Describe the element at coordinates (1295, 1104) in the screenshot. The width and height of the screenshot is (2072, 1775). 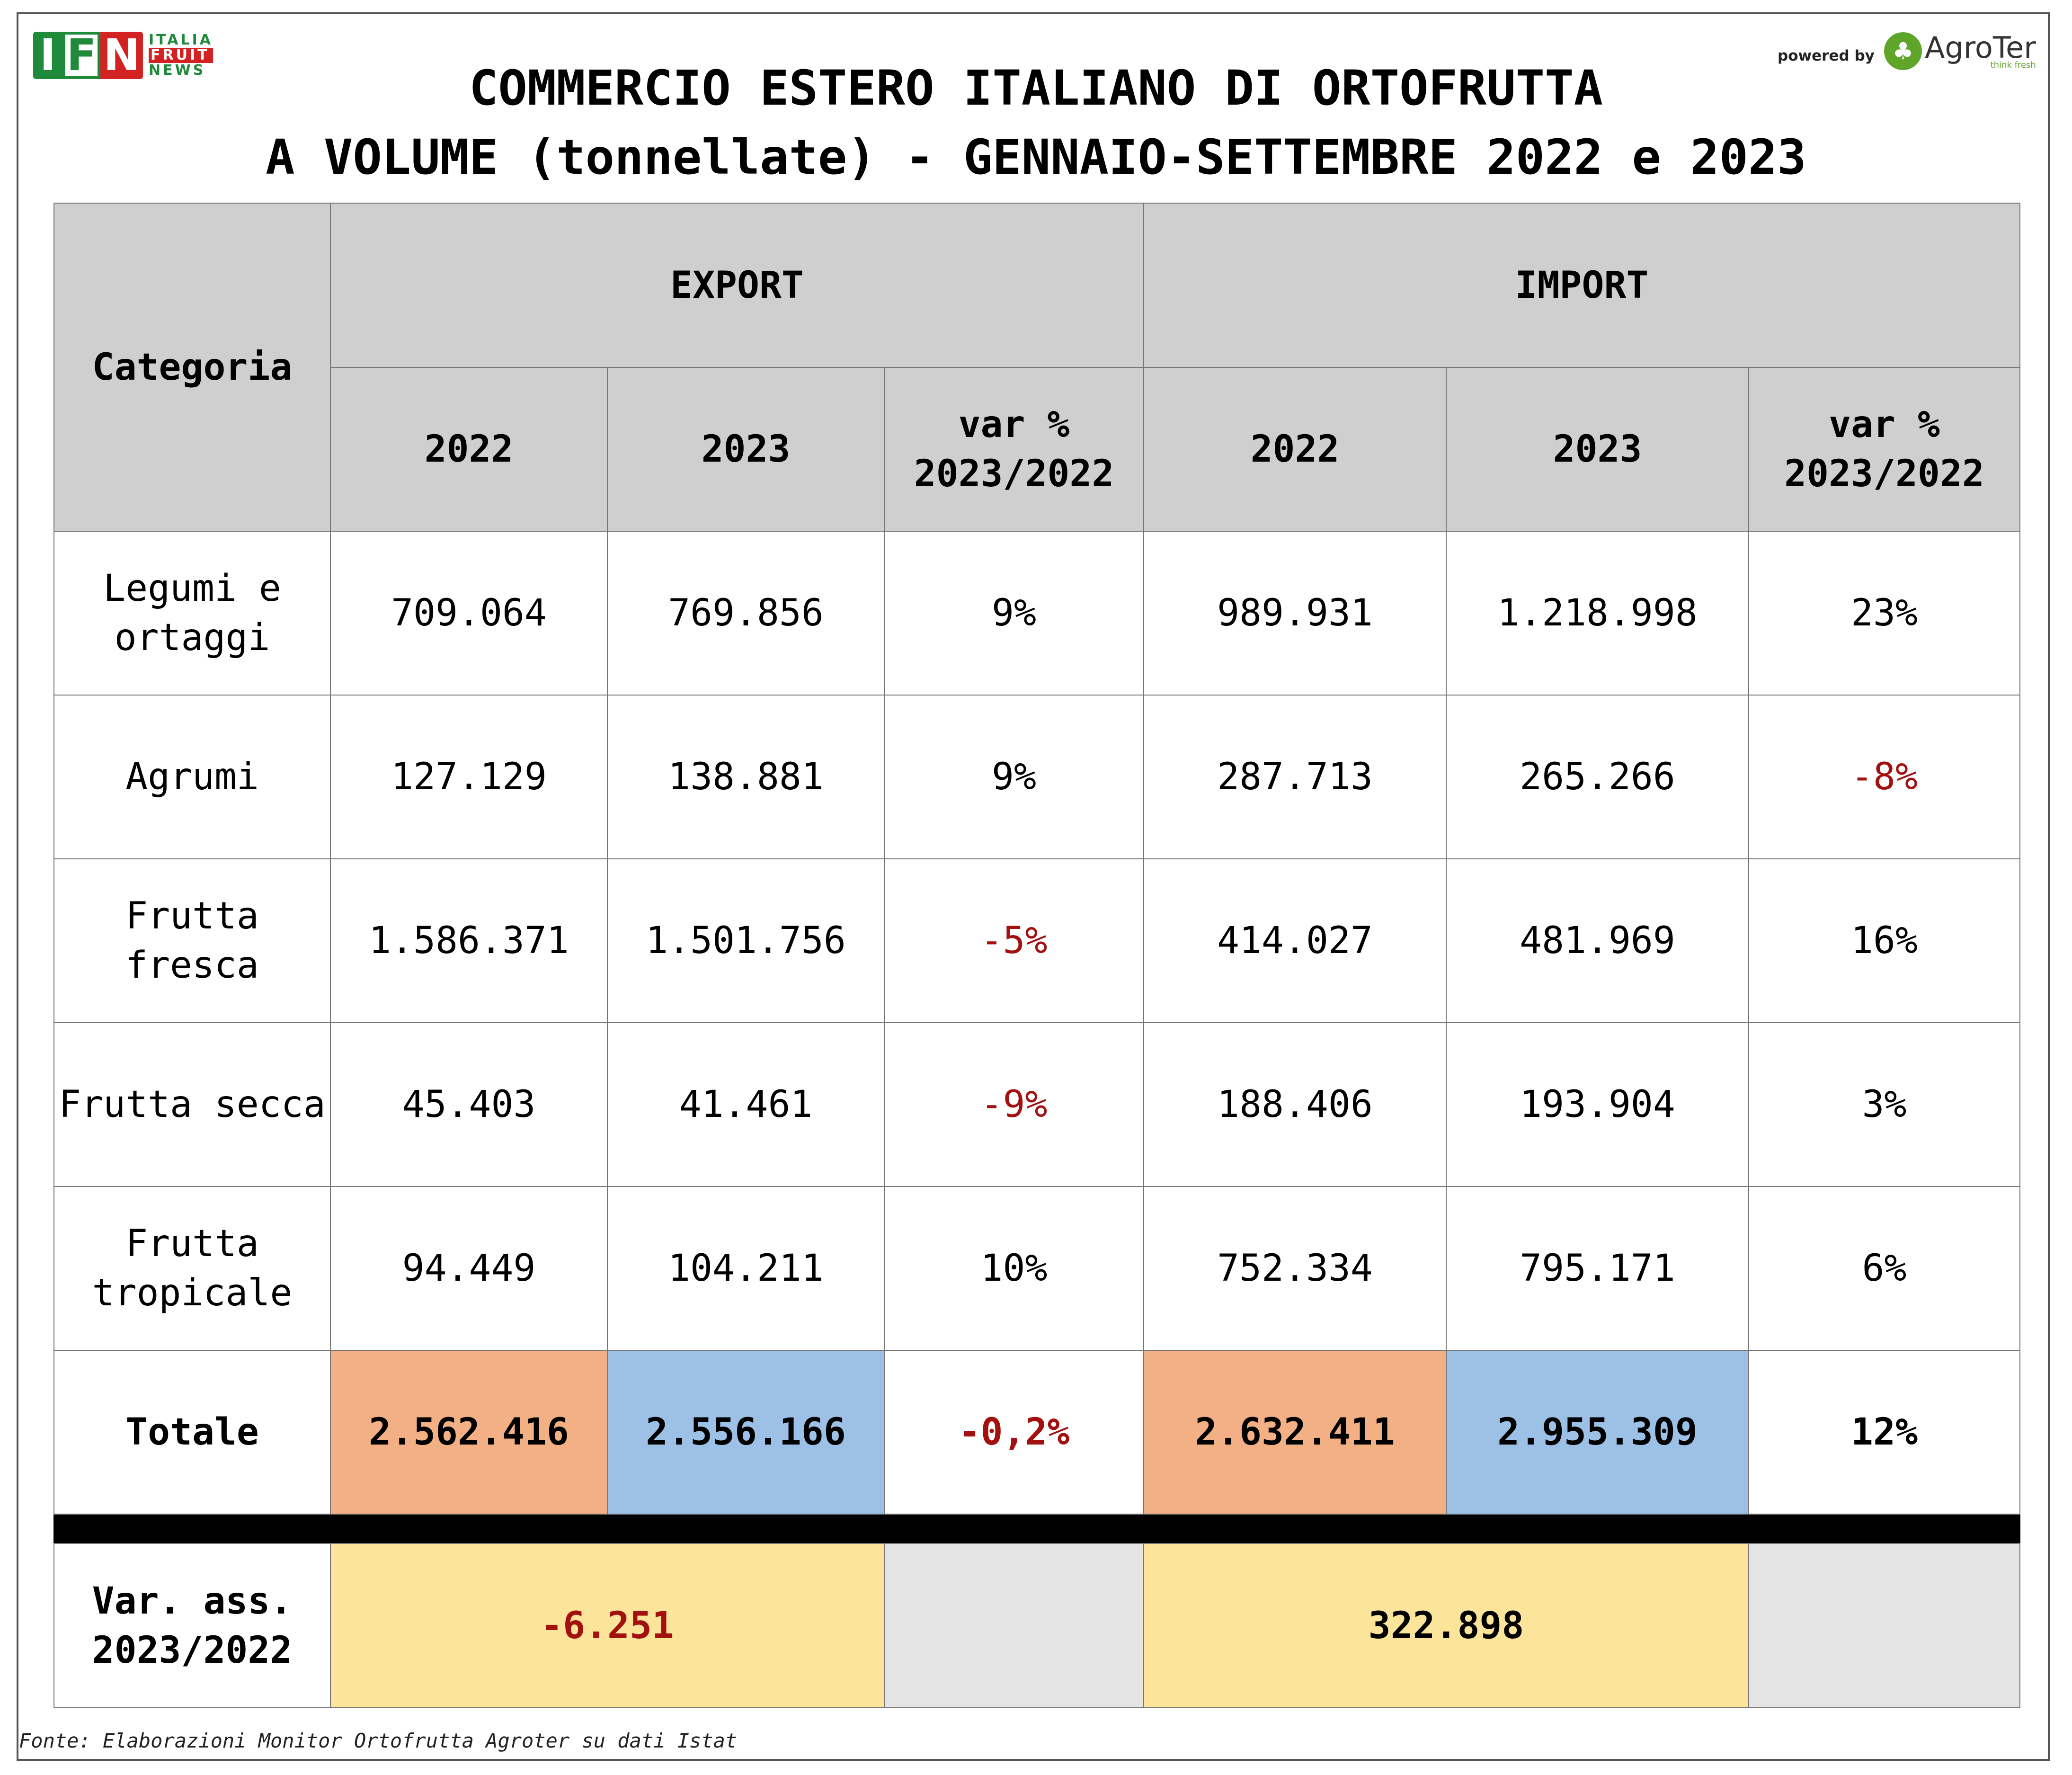
I see `table-row-4-imp-2022: 188.406` at that location.